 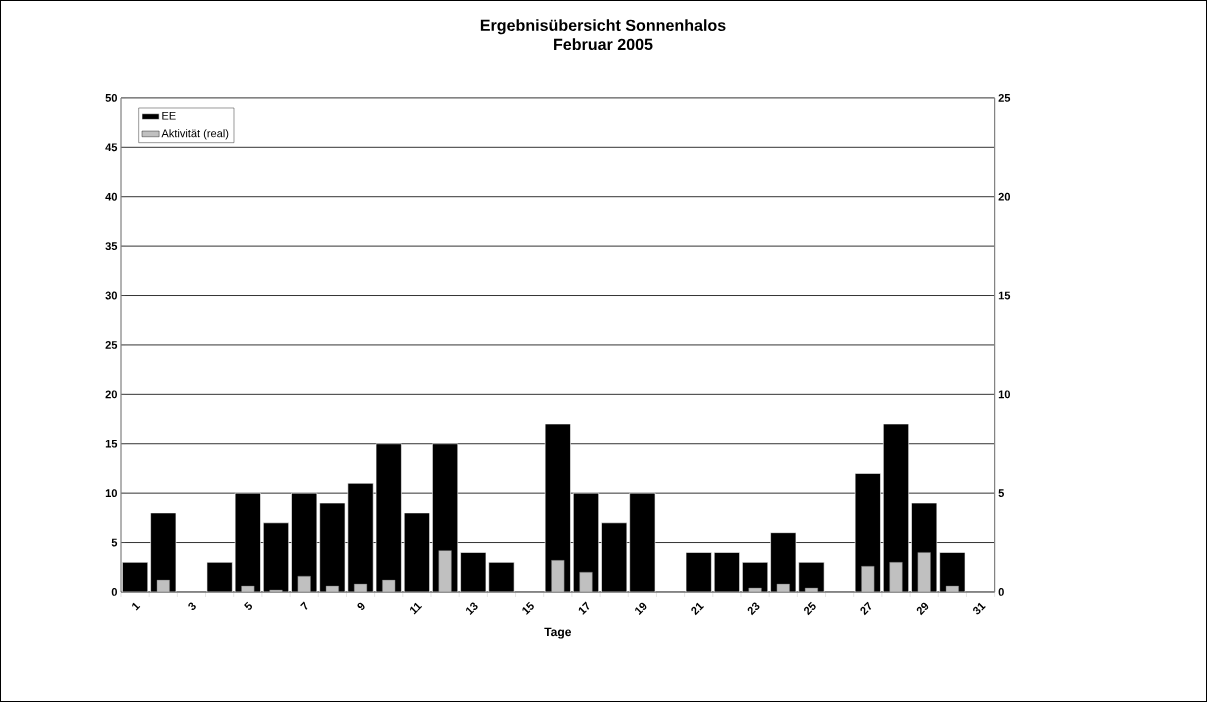 What do you see at coordinates (136, 606) in the screenshot?
I see `x-tick-label: 1` at bounding box center [136, 606].